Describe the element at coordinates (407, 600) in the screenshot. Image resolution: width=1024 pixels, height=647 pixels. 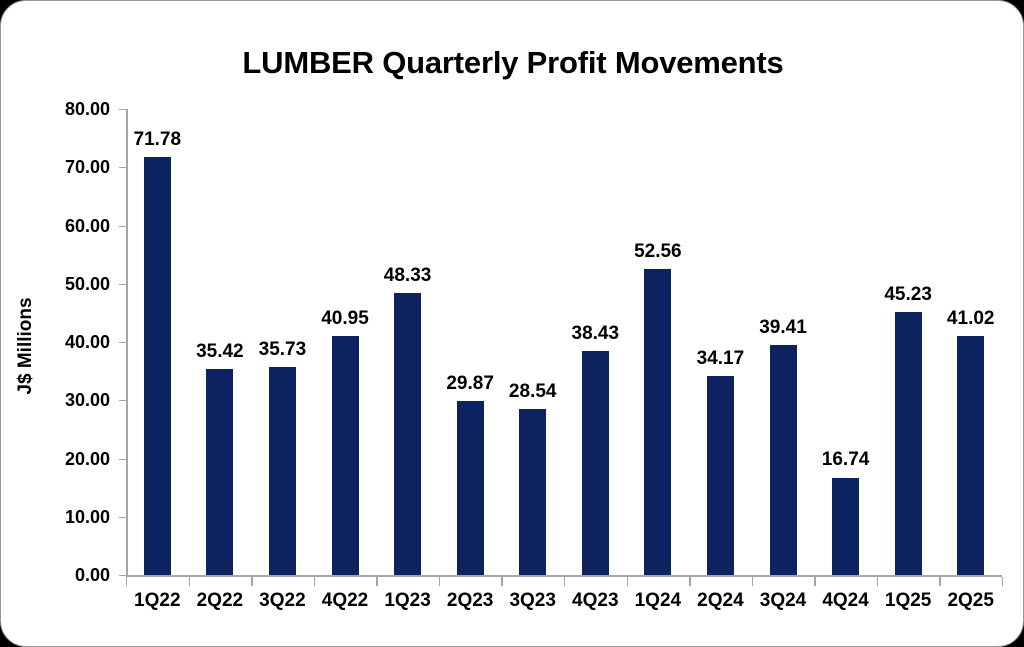
I see `x-axis-category-label: 1Q23` at that location.